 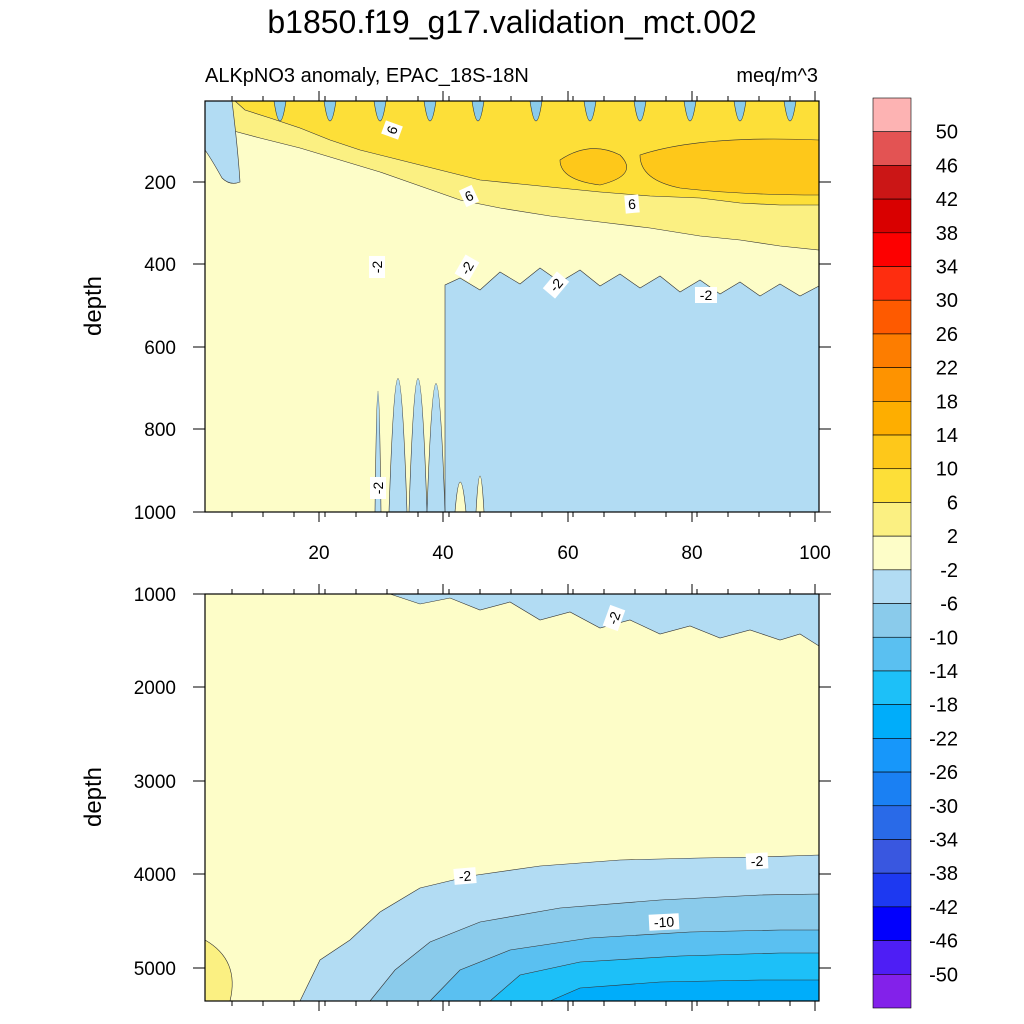 What do you see at coordinates (222, 142) in the screenshot?
I see `contour-band-blue-left` at bounding box center [222, 142].